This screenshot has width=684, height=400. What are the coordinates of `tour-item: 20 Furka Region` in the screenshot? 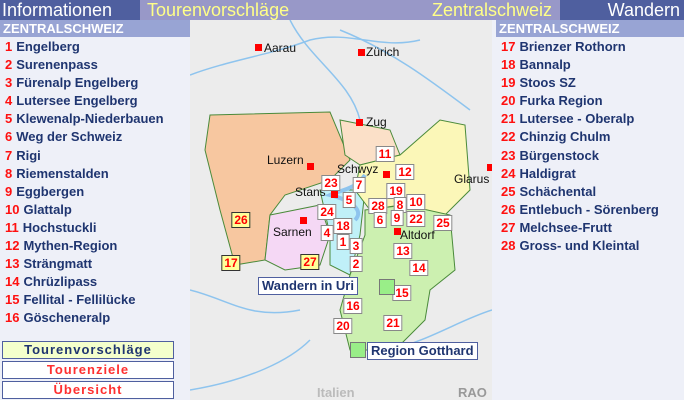 It's located at (580, 101).